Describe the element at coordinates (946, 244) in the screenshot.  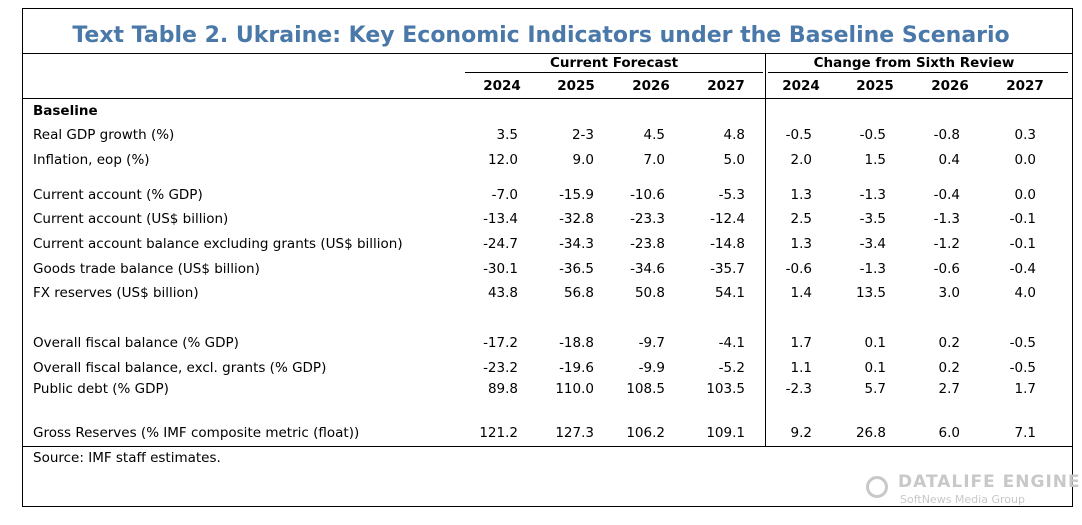
I see `cell-value: -1.2` at that location.